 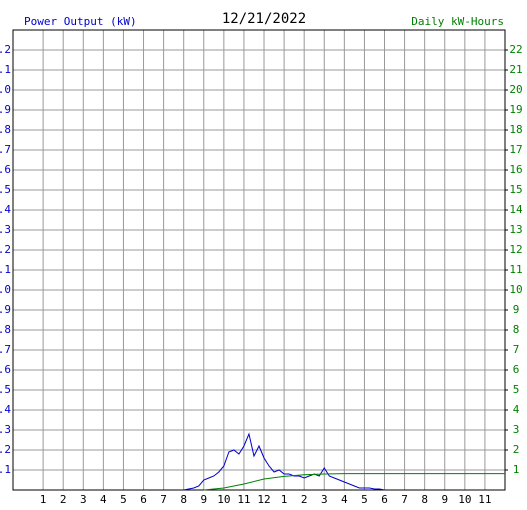 What do you see at coordinates (5, 129) in the screenshot?
I see `y-tick-label: 1.8` at bounding box center [5, 129].